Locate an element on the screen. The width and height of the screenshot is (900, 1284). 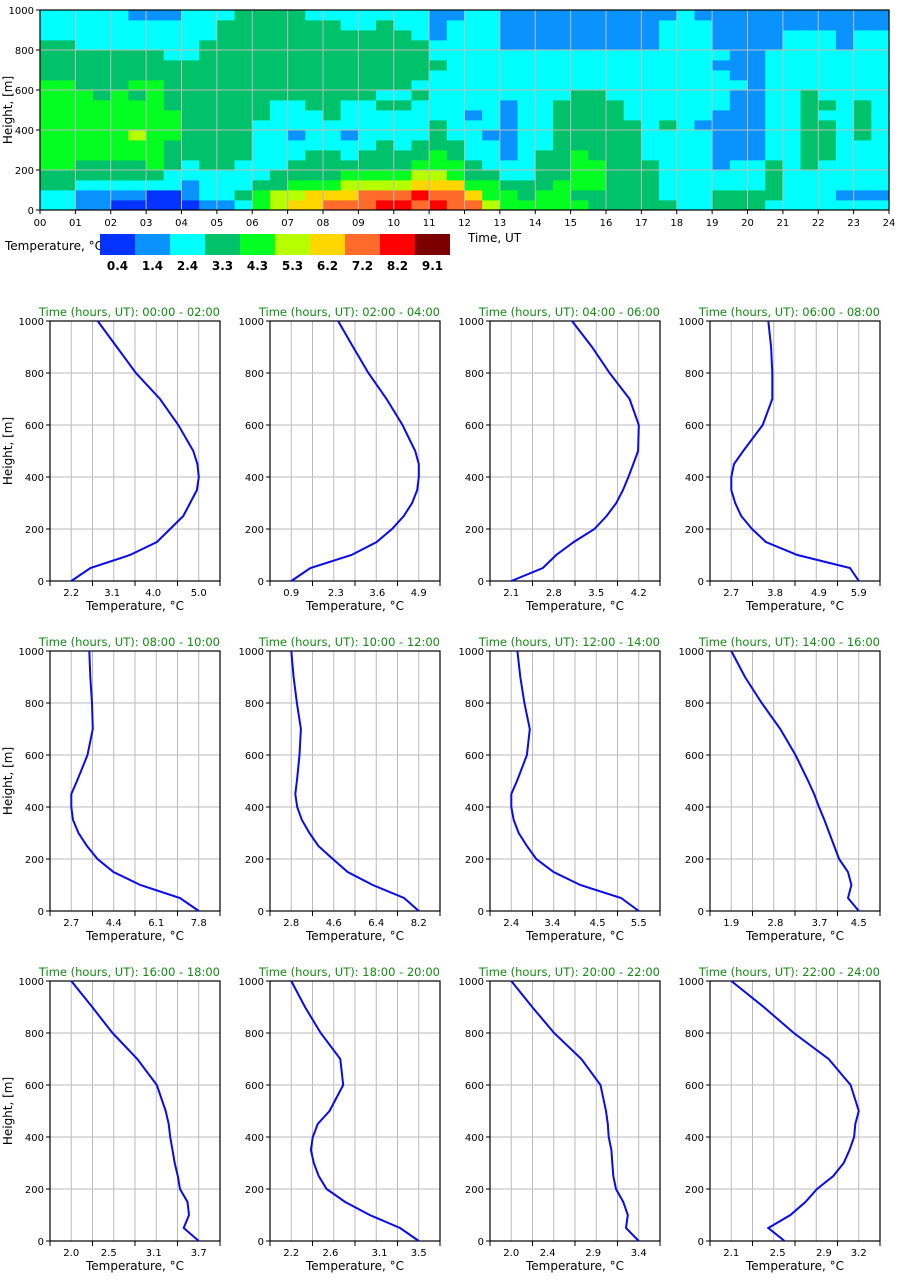
x-tick-label: 2.4 is located at coordinates (548, 1253).